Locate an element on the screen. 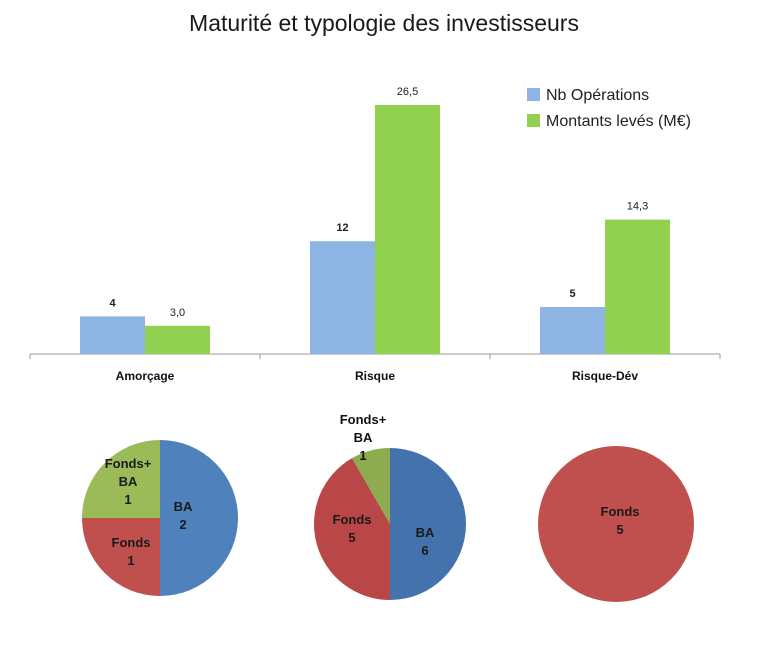  legend-label: Montants levés (M€) is located at coordinates (618, 121).